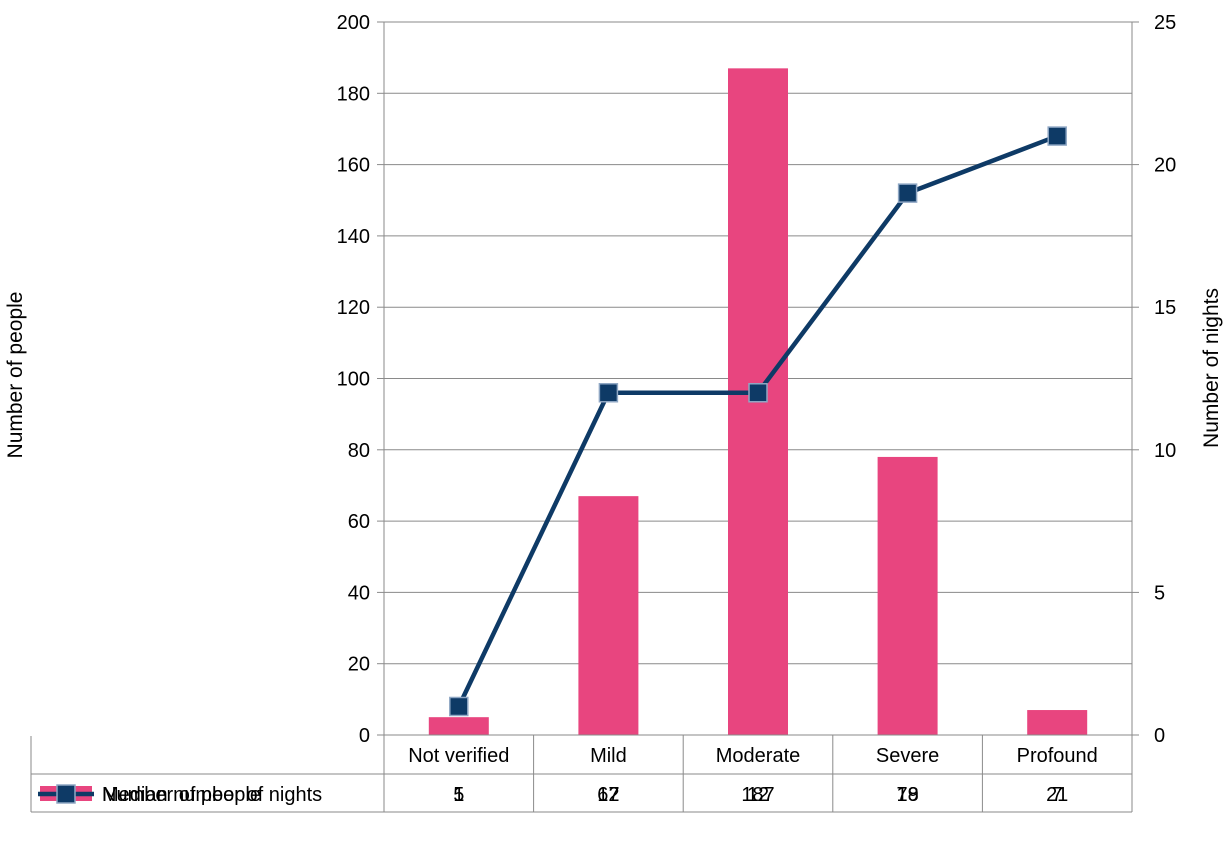  I want to click on y-right-tick-label: 5, so click(1159, 593).